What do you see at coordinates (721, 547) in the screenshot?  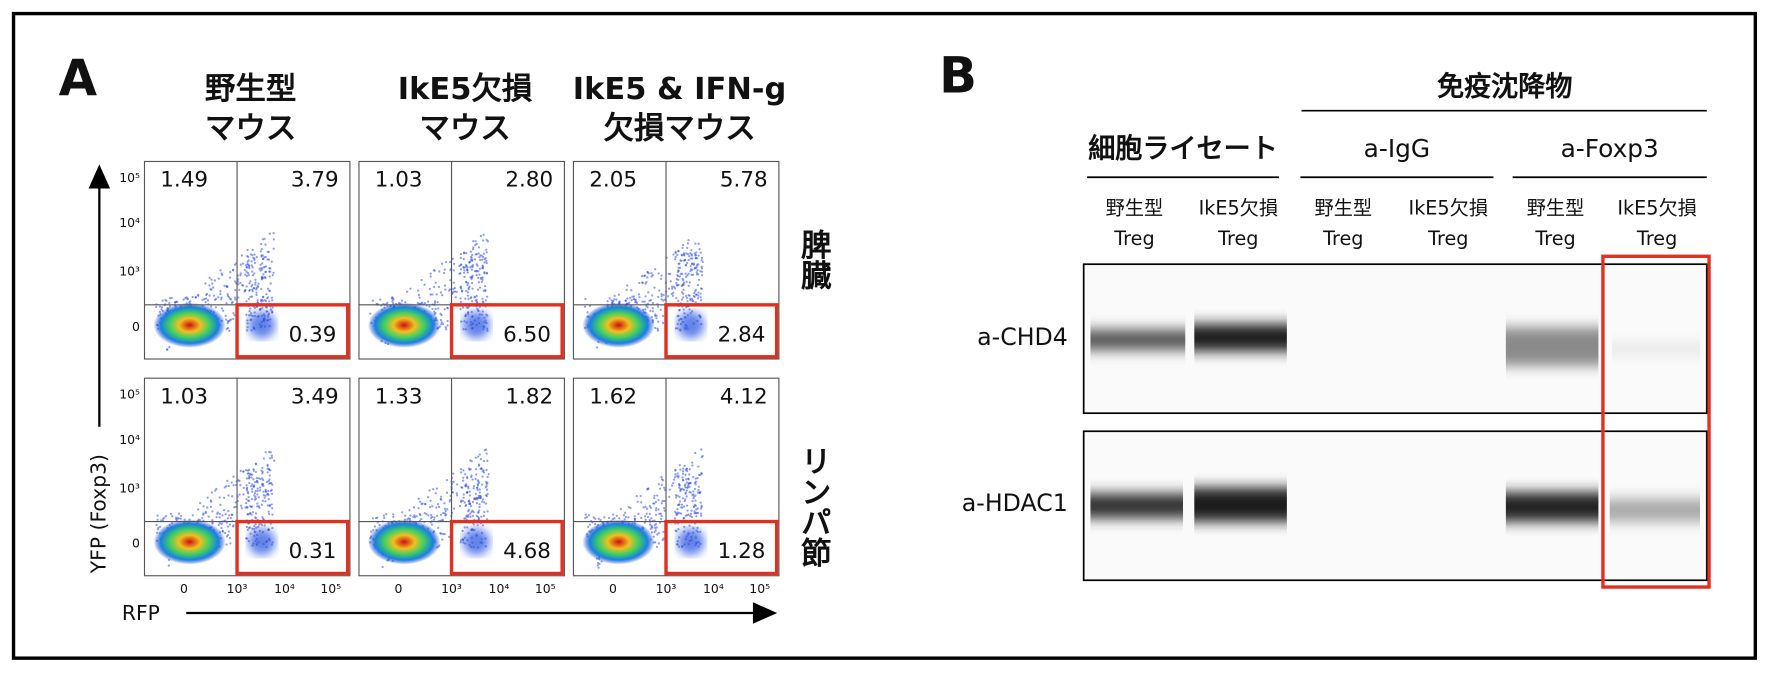 I see `highlight-box` at bounding box center [721, 547].